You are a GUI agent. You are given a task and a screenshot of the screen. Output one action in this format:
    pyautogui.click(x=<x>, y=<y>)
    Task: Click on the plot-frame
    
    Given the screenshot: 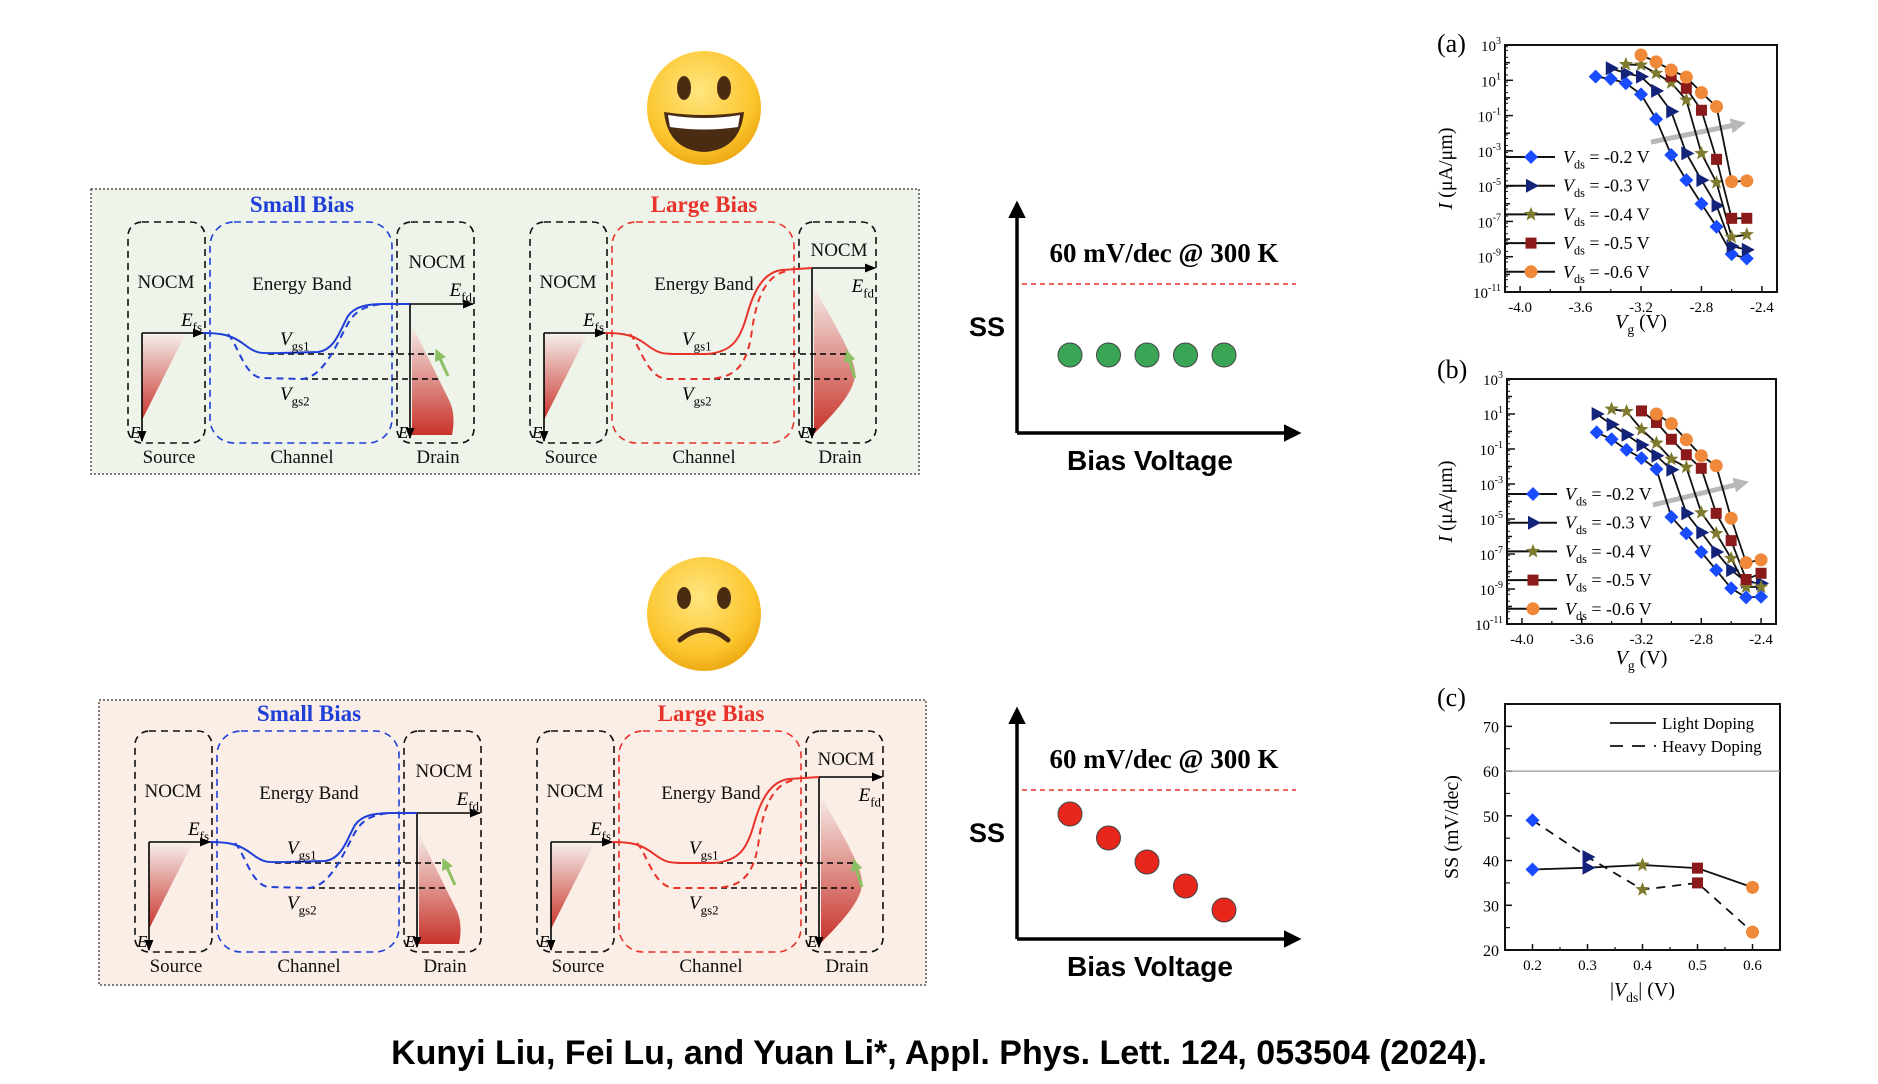 What is the action you would take?
    pyautogui.click(x=1642, y=827)
    